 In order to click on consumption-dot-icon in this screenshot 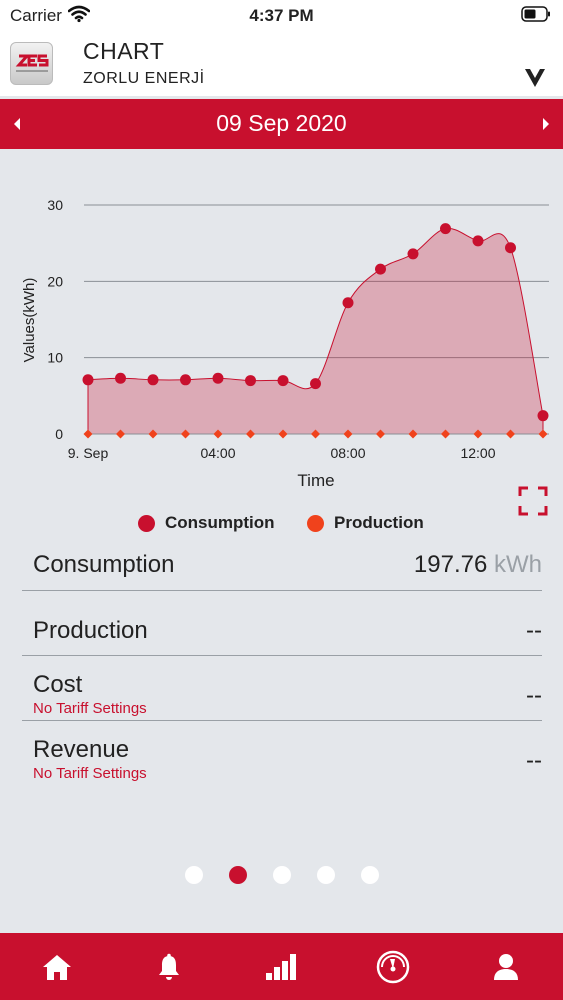, I will do `click(146, 523)`.